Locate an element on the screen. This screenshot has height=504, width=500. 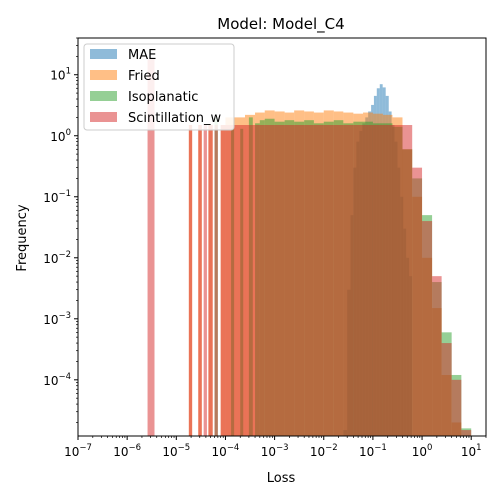
legend: MAE Fried Isoplanatic Scintillation_w is located at coordinates (159, 87).